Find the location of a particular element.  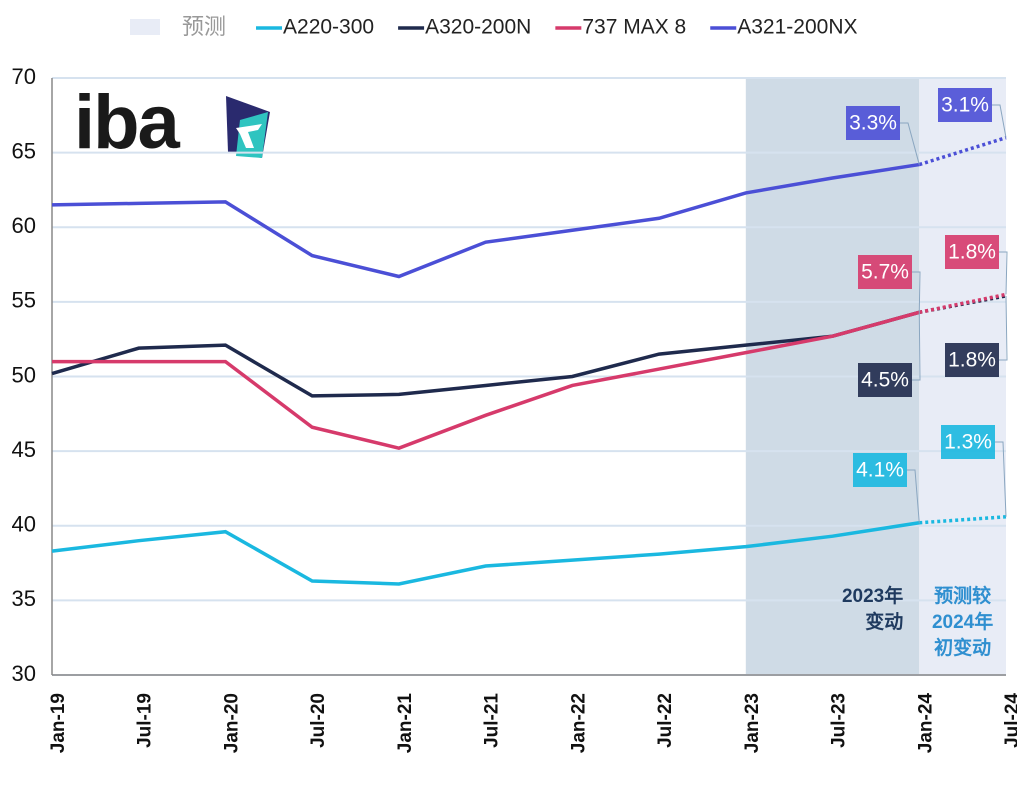

annotation-label: 4.5% is located at coordinates (885, 380).